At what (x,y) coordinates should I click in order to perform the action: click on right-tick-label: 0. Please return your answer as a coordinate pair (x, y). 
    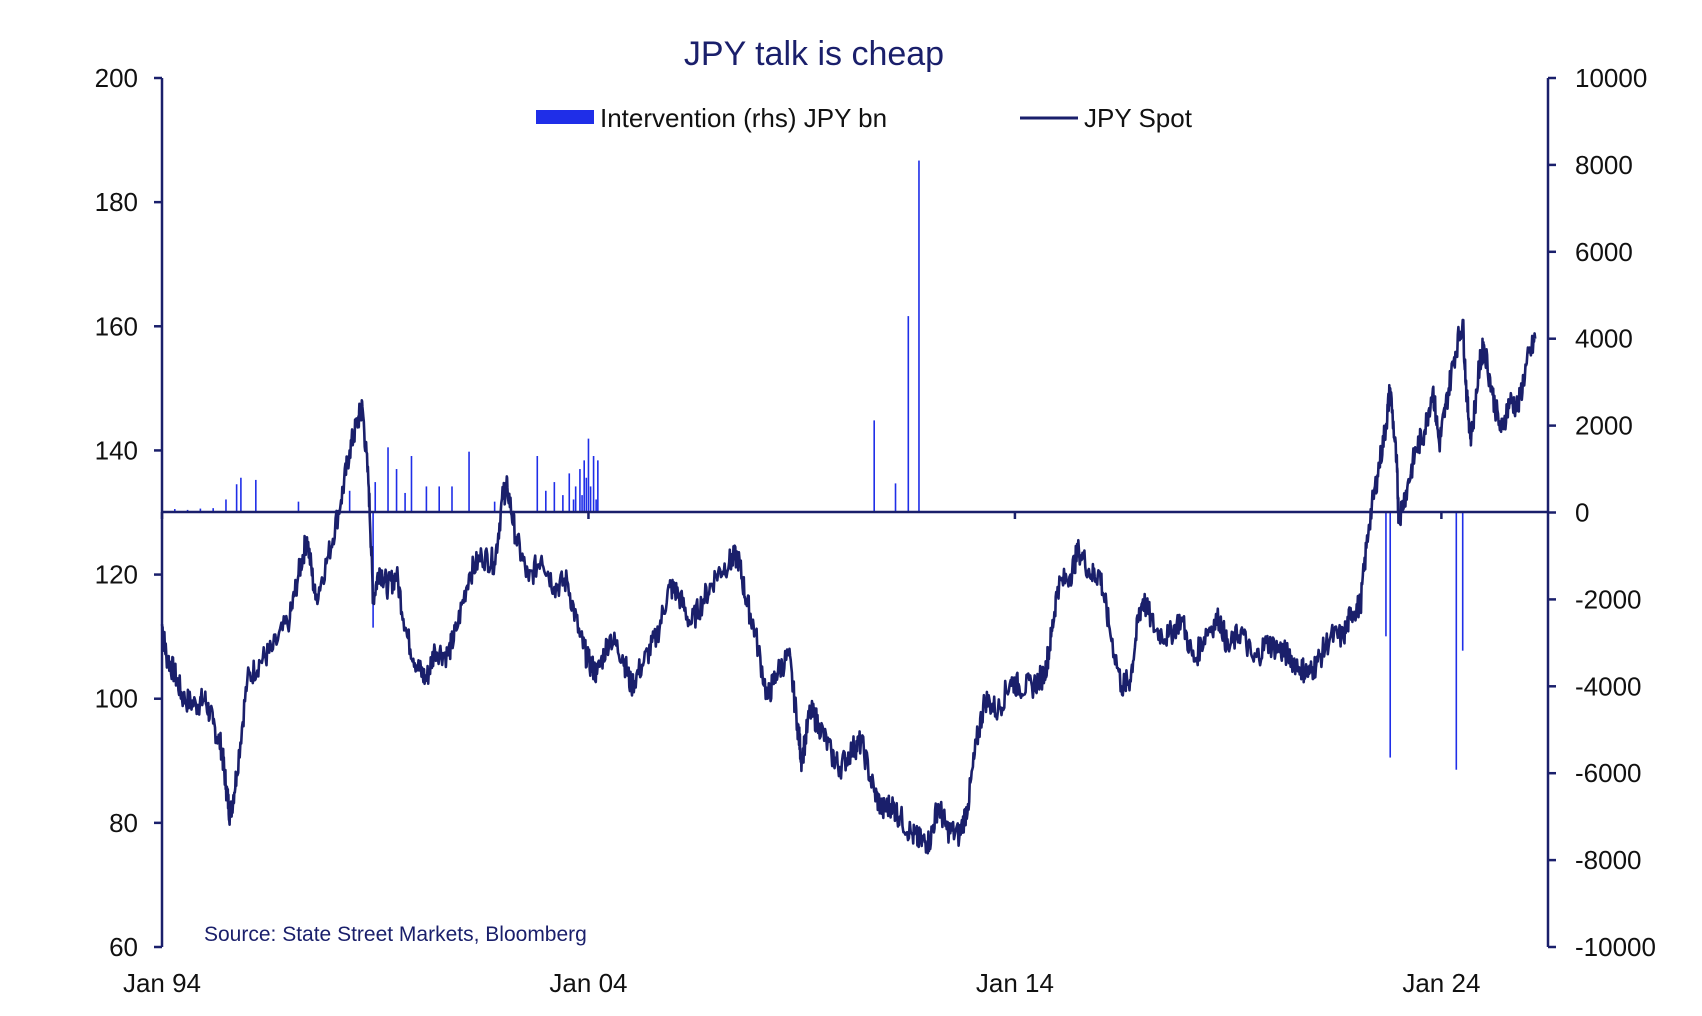
    Looking at the image, I should click on (1582, 513).